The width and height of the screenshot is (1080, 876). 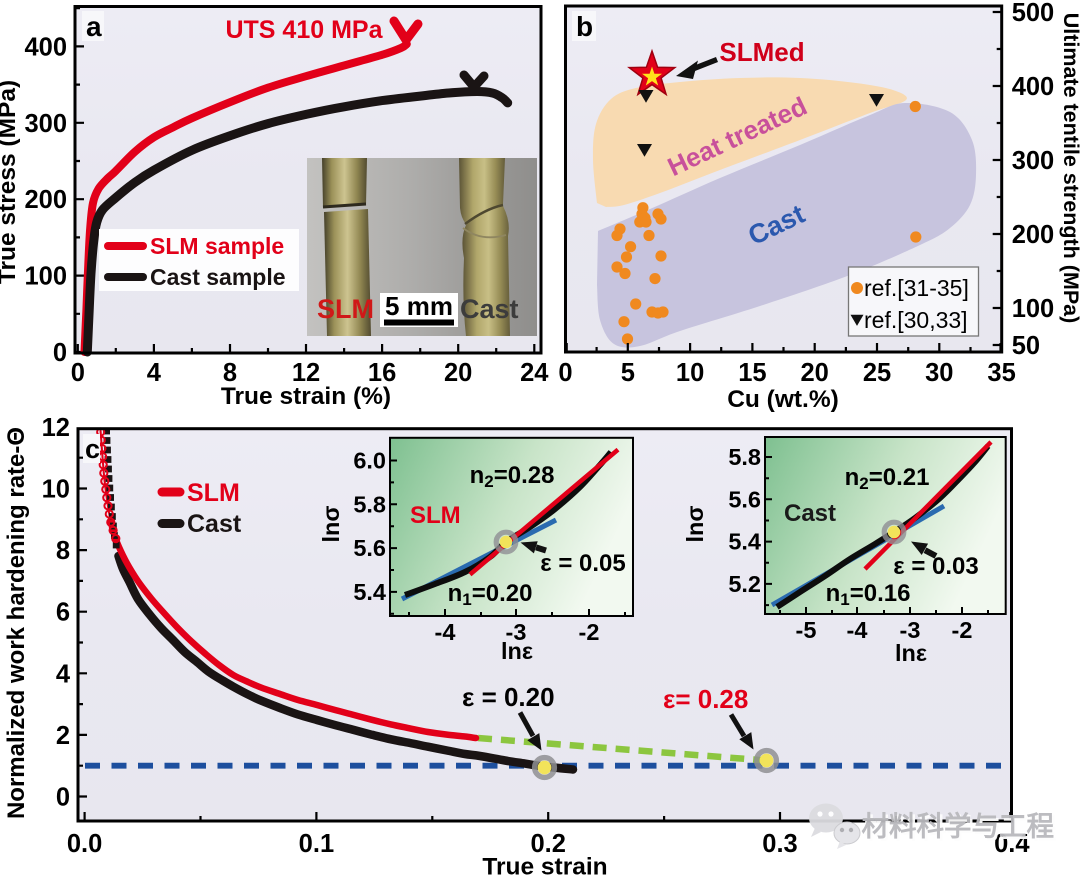 What do you see at coordinates (544, 865) in the screenshot?
I see `svg-text: True strain` at bounding box center [544, 865].